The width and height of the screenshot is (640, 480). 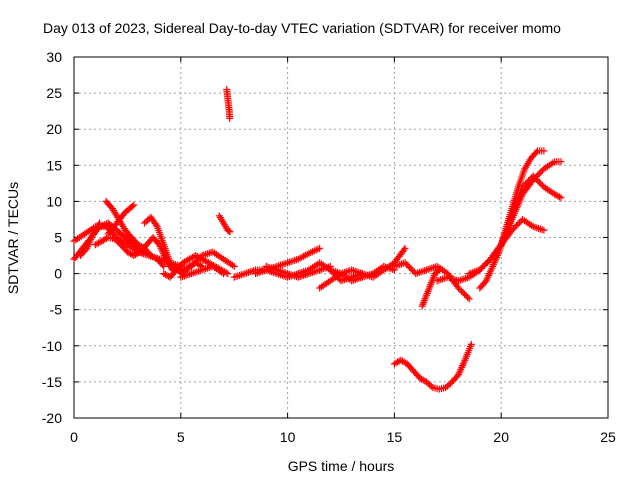 I want to click on series-arc-t, so click(x=430, y=288).